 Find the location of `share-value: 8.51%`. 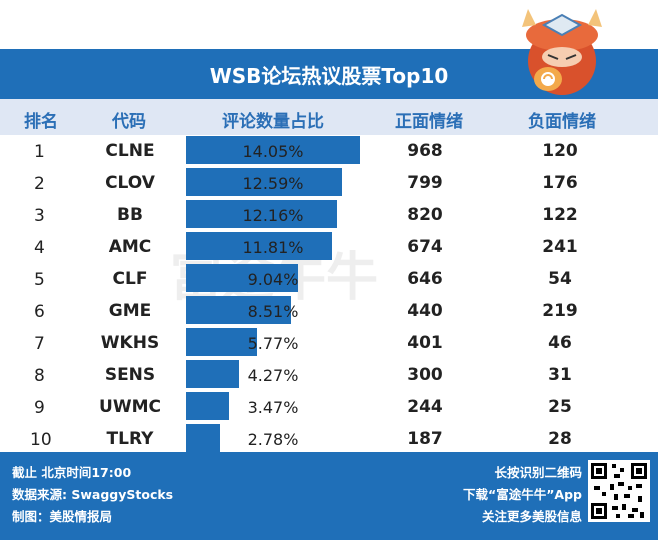

share-value: 8.51% is located at coordinates (273, 311).